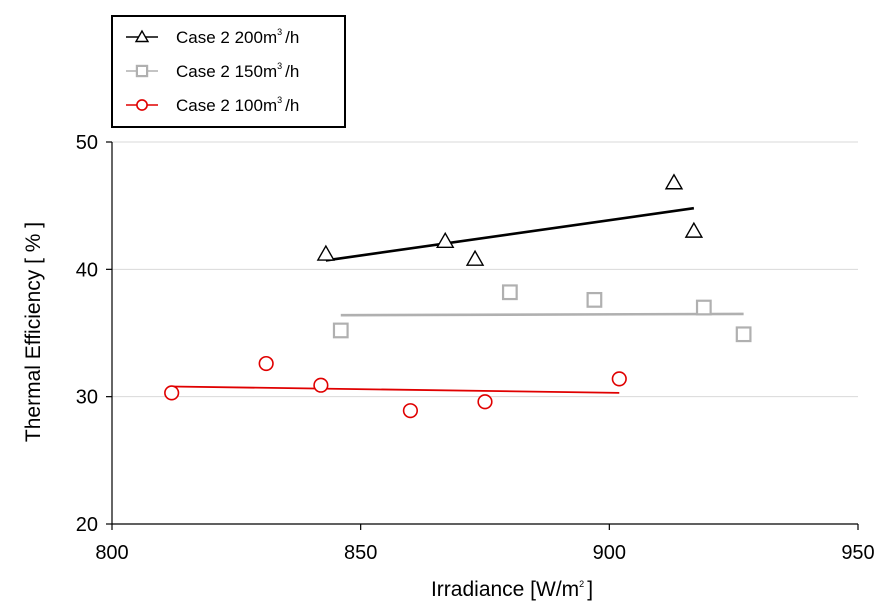  What do you see at coordinates (237, 37) in the screenshot?
I see `legend-label-triangle: Case 2 200m3/h` at bounding box center [237, 37].